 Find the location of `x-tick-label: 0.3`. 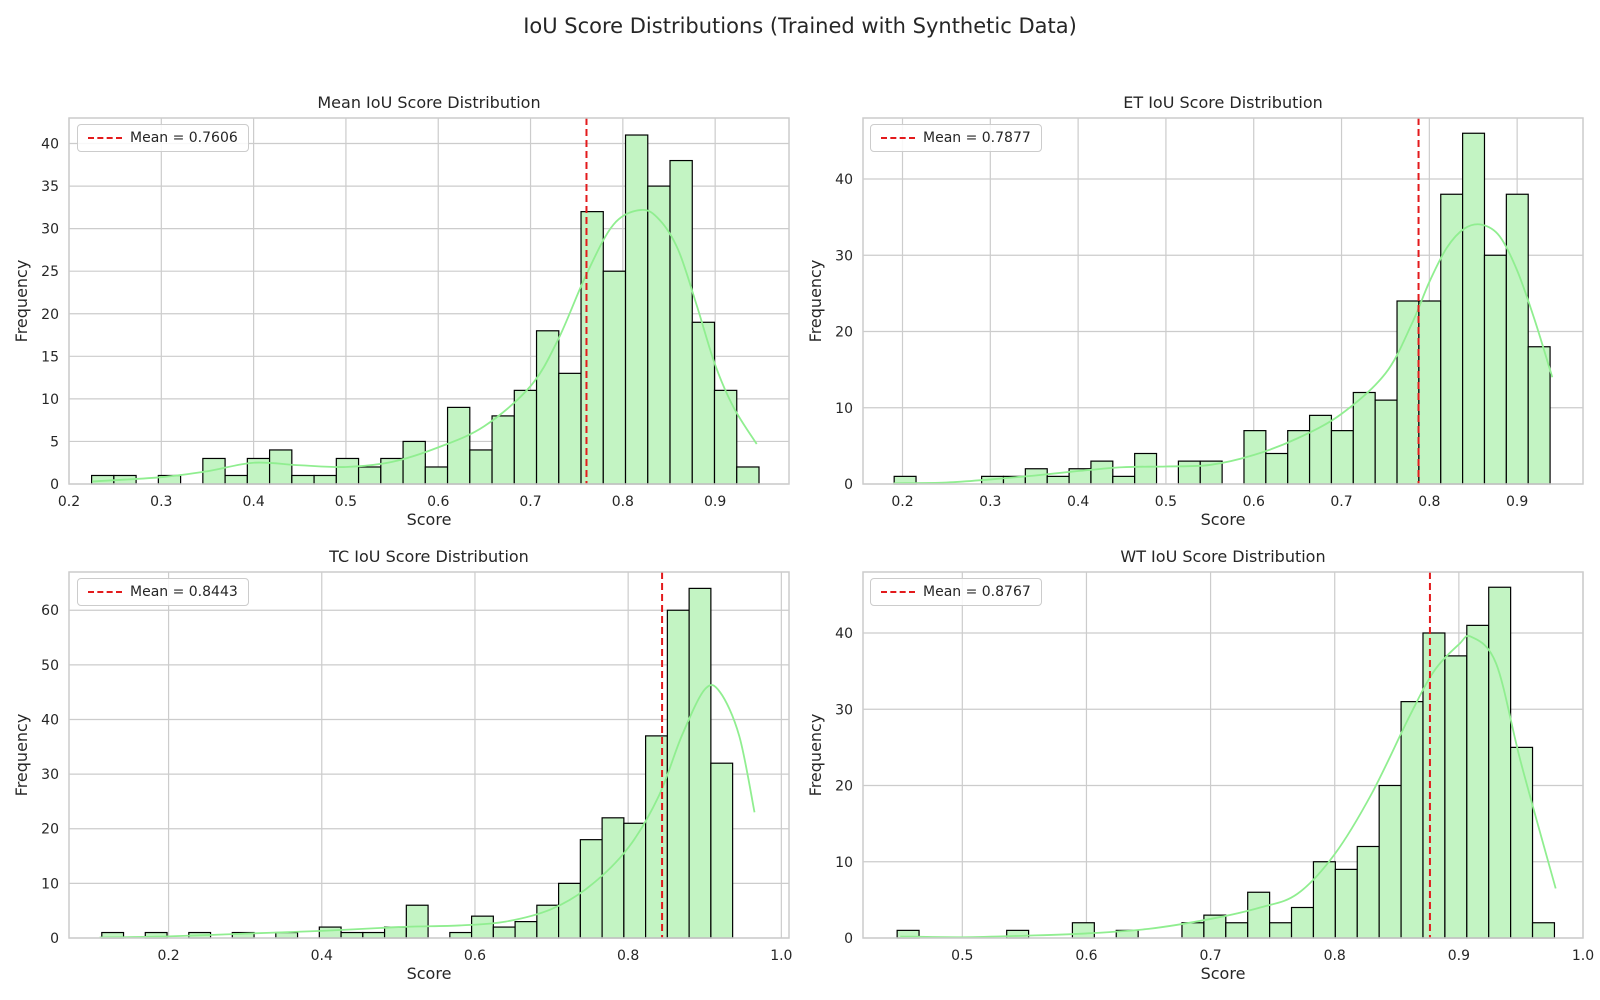

x-tick-label: 0.3 is located at coordinates (990, 502).